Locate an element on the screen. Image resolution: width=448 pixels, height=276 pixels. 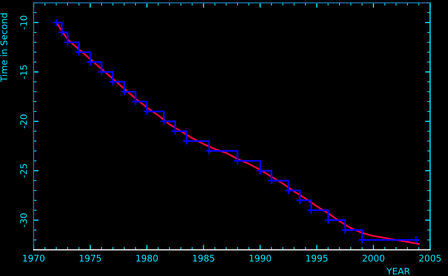
x-tick-label: 1970 is located at coordinates (33, 258).